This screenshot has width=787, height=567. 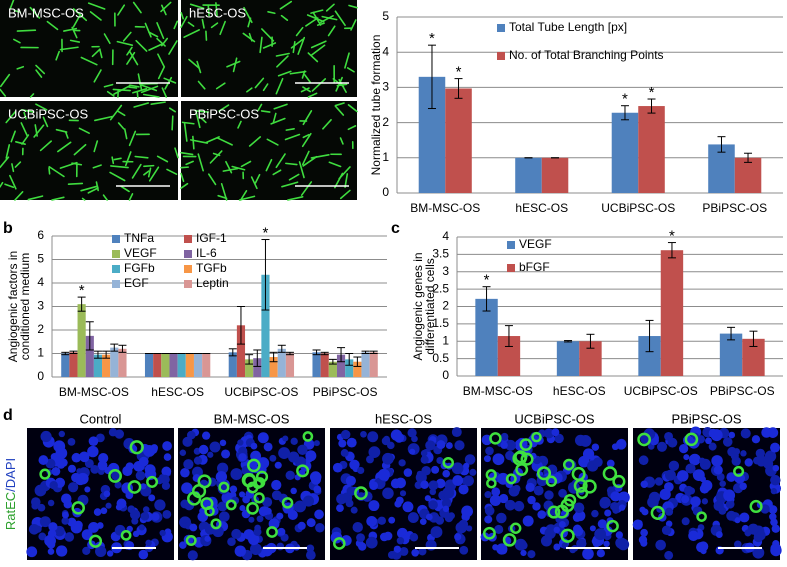 I want to click on panel-label: d, so click(x=8, y=415).